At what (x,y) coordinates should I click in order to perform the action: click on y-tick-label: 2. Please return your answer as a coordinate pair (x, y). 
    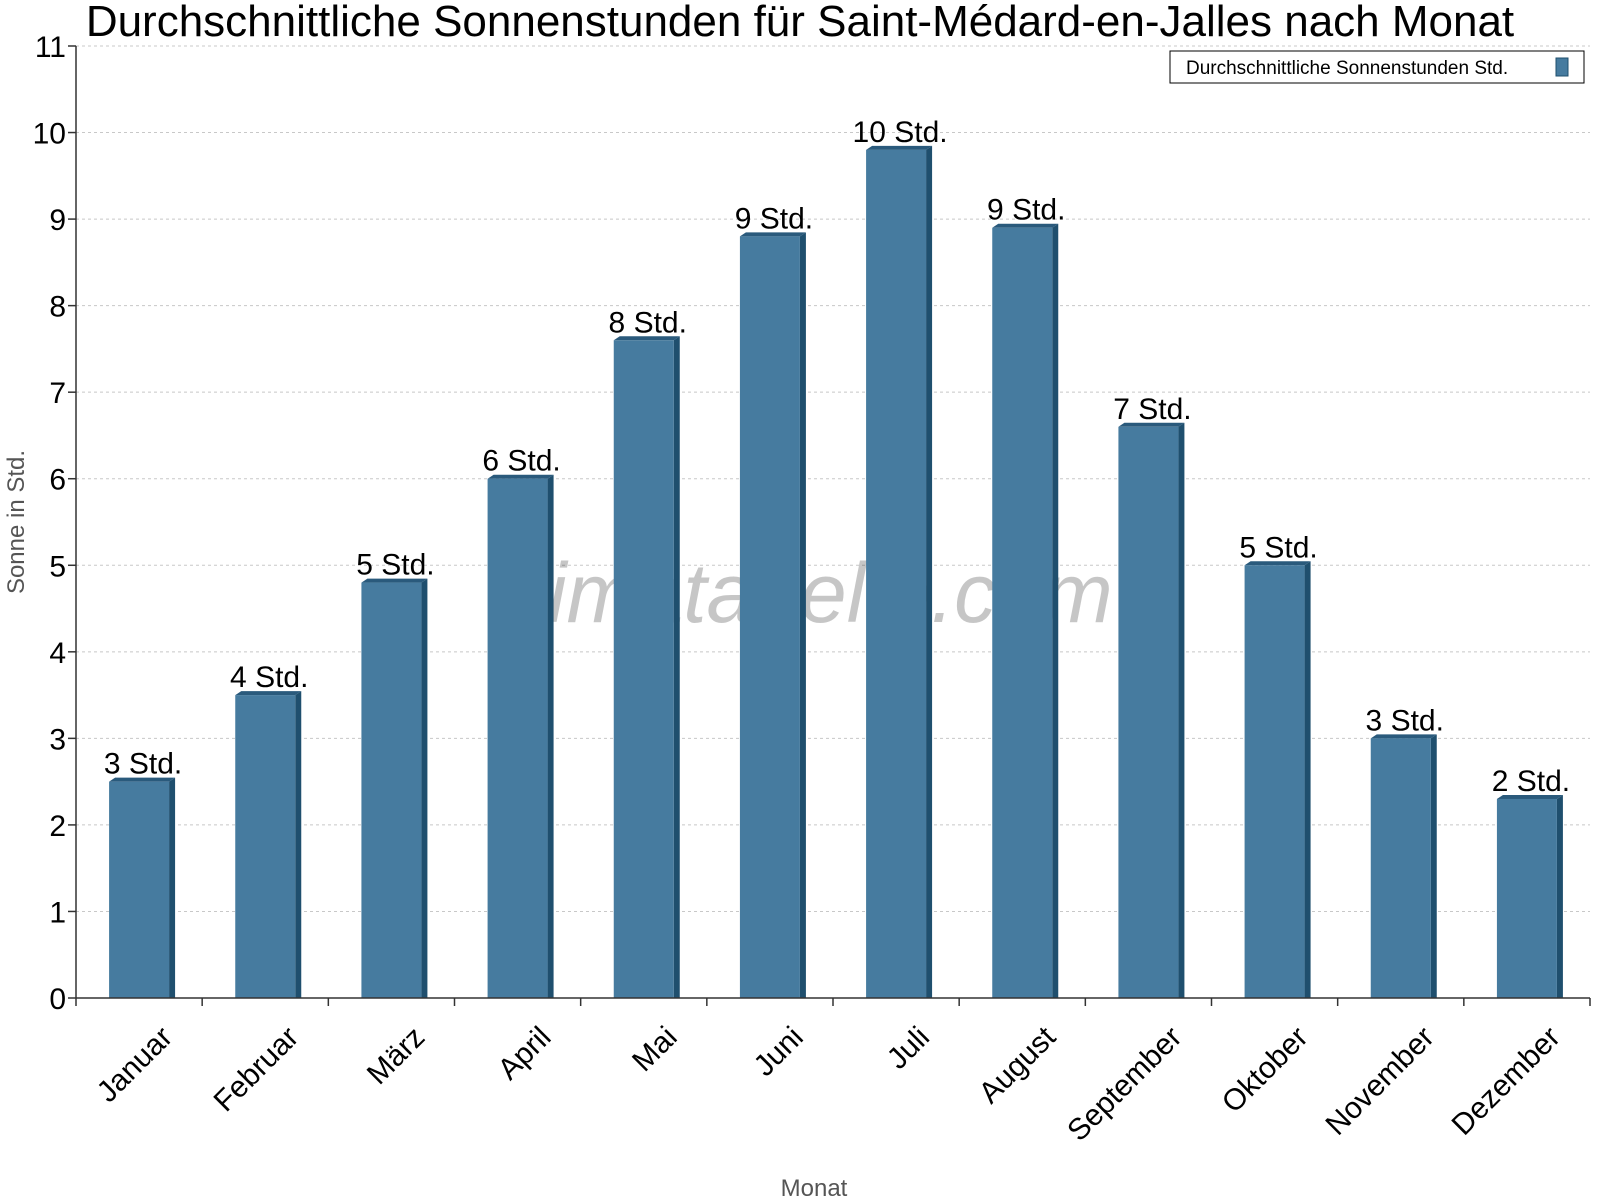
    Looking at the image, I should click on (57, 826).